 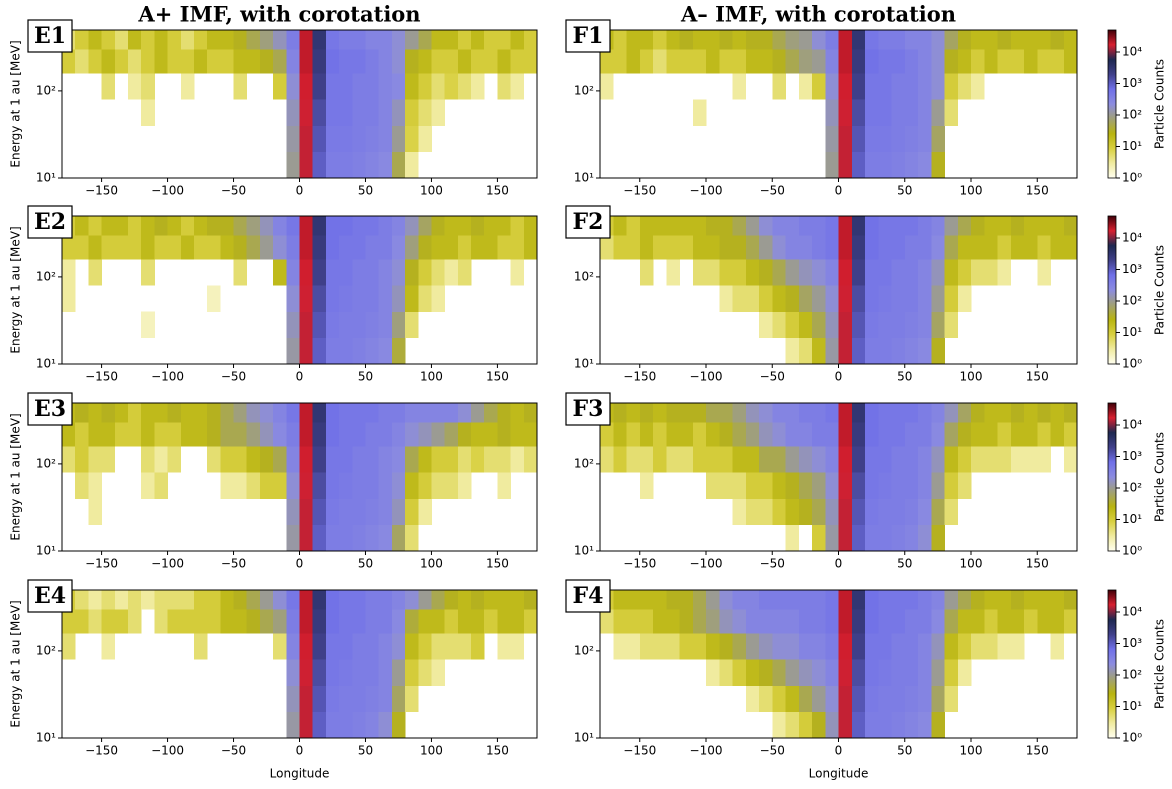 What do you see at coordinates (1132, 425) in the screenshot?
I see `colorbar-tick-label: 10⁴` at bounding box center [1132, 425].